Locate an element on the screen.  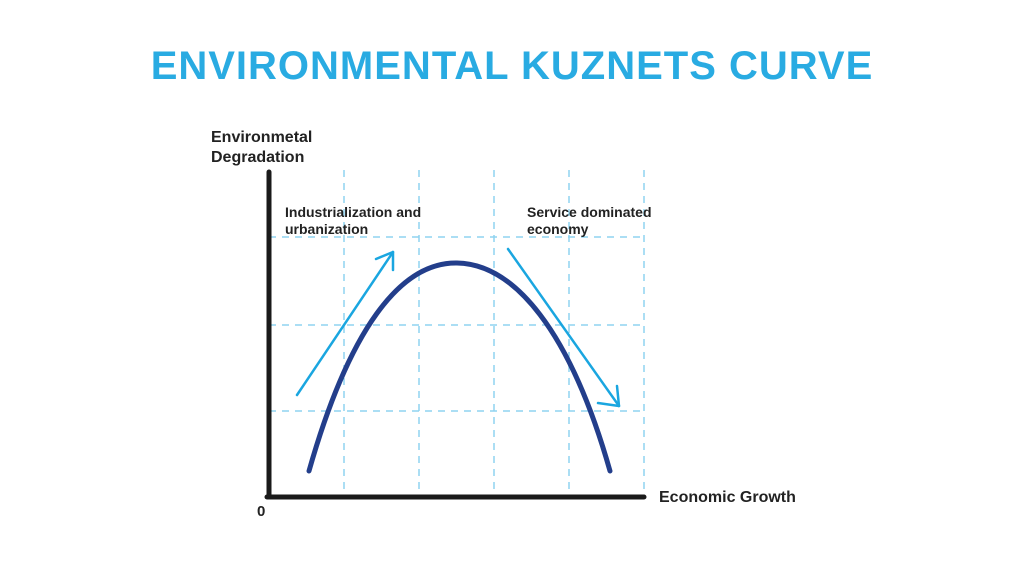
kuznets-curve is located at coordinates (459, 367).